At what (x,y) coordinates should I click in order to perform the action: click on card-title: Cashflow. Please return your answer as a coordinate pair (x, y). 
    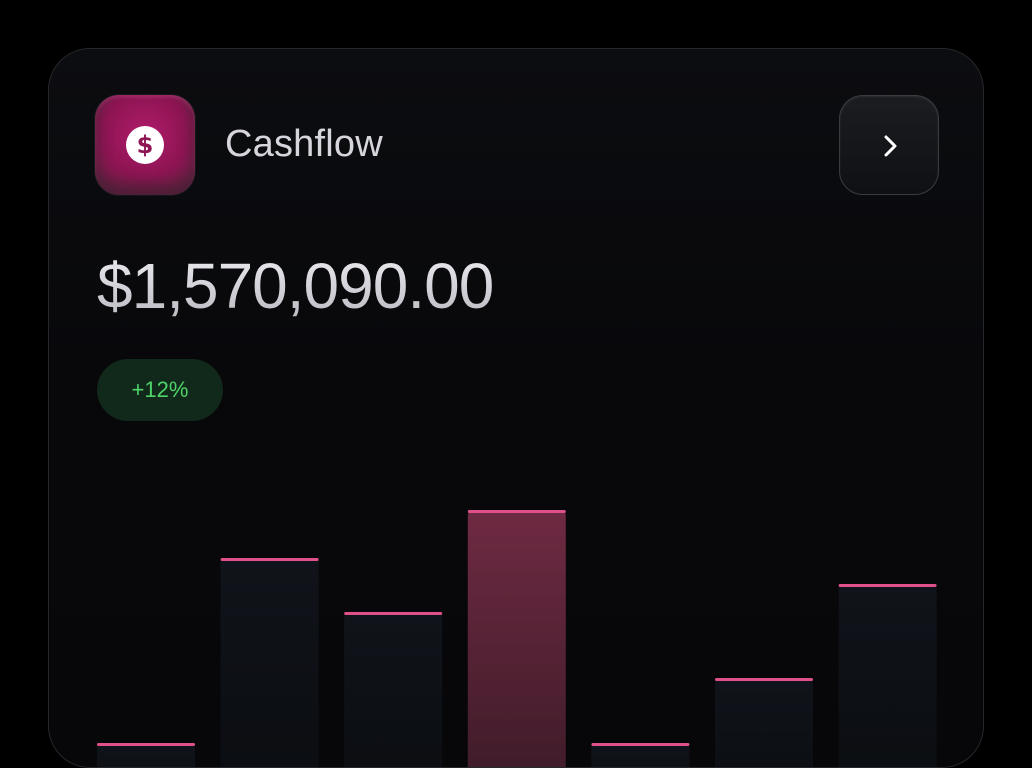
    Looking at the image, I should click on (304, 144).